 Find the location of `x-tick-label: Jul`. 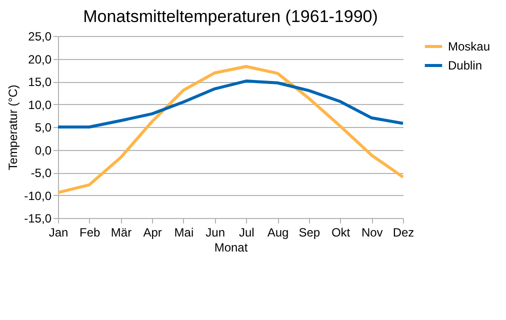

x-tick-label: Jul is located at coordinates (246, 233).